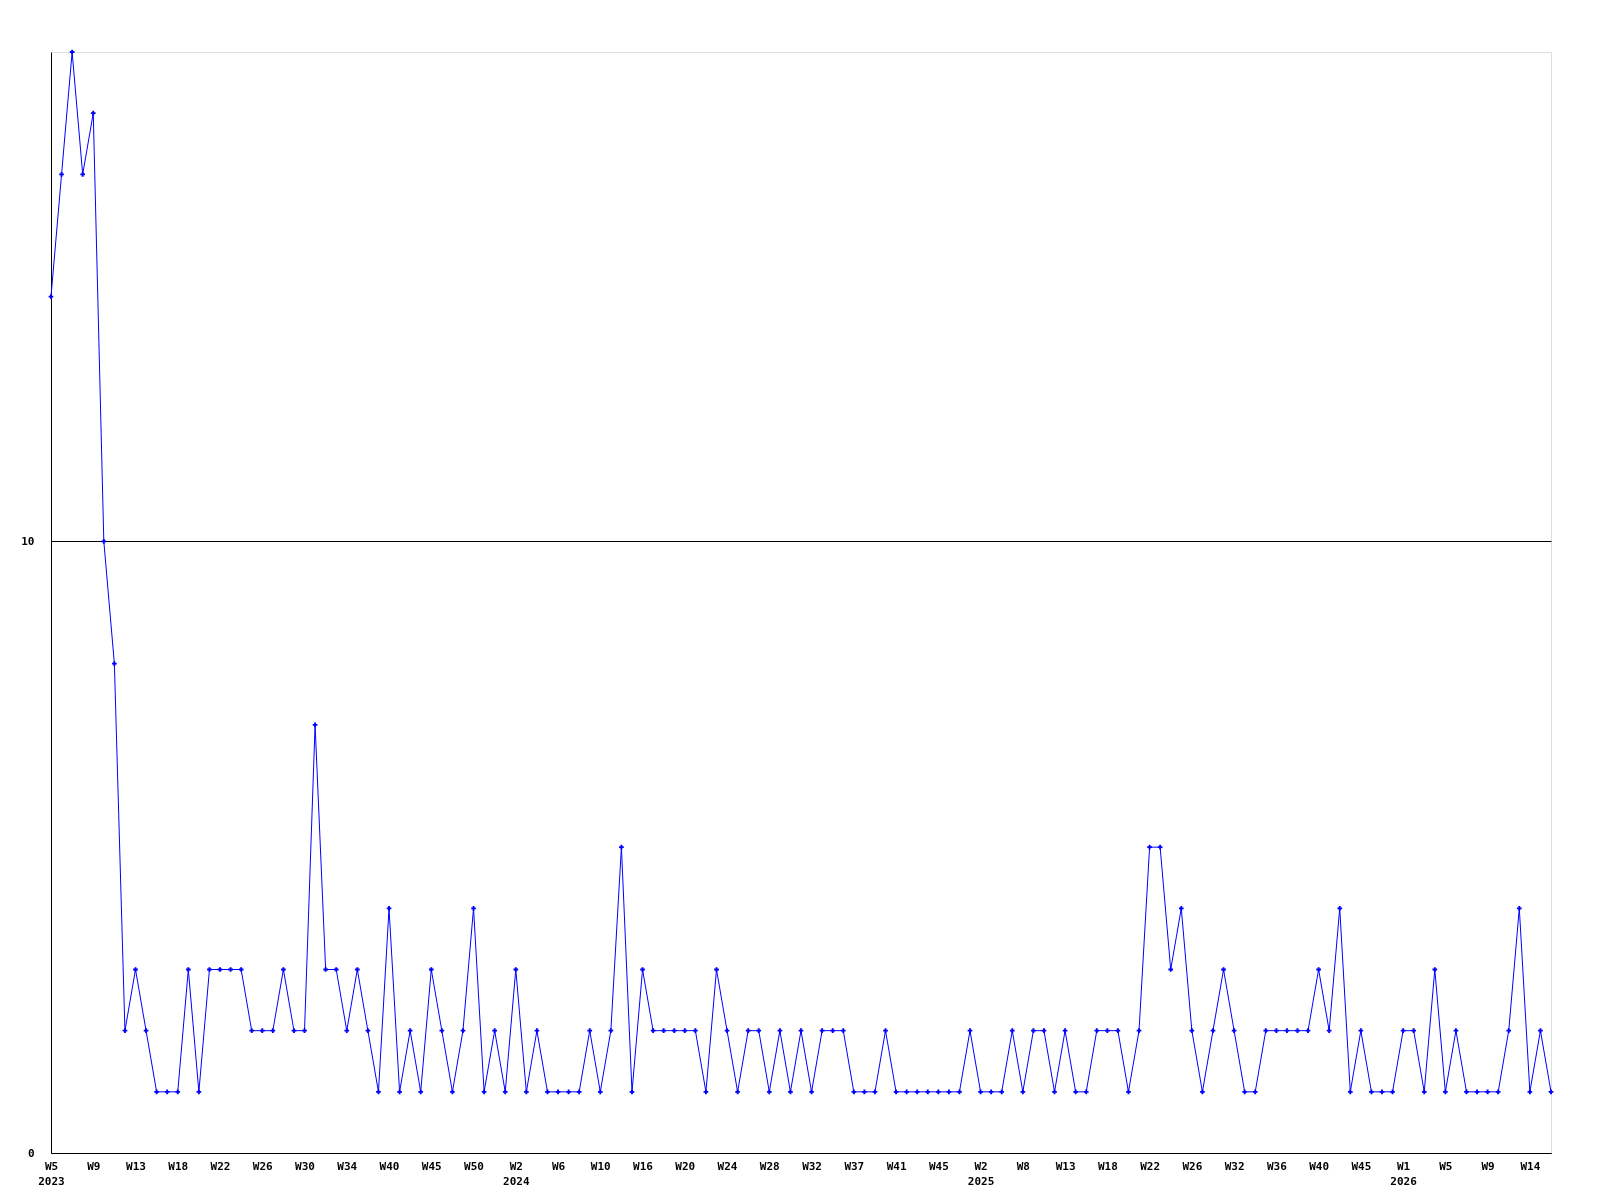 This screenshot has width=1600, height=1200. What do you see at coordinates (558, 1166) in the screenshot?
I see `x-tick-label: W6` at bounding box center [558, 1166].